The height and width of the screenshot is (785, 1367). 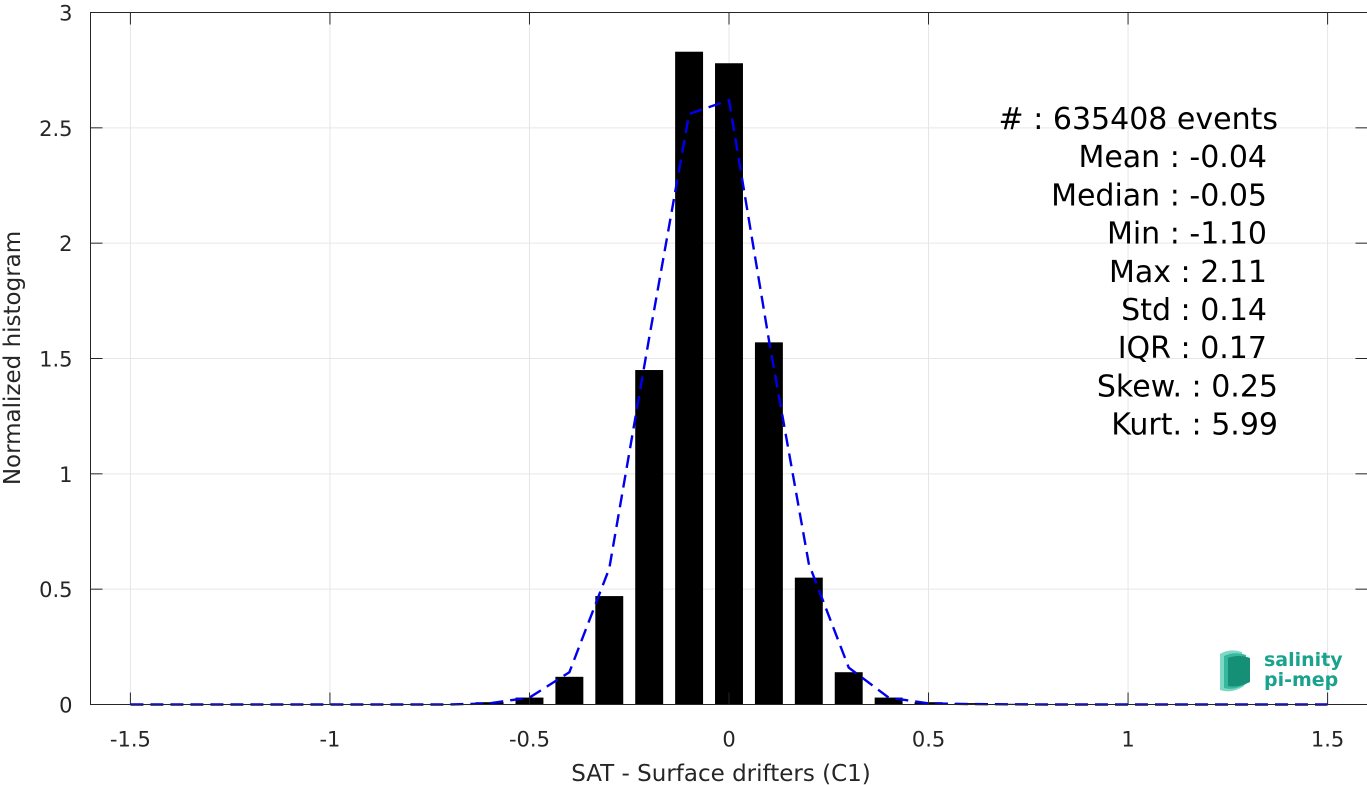 I want to click on y-tick-labels: 0 0.5 1 1.5 2 2.5 3, so click(x=55, y=360).